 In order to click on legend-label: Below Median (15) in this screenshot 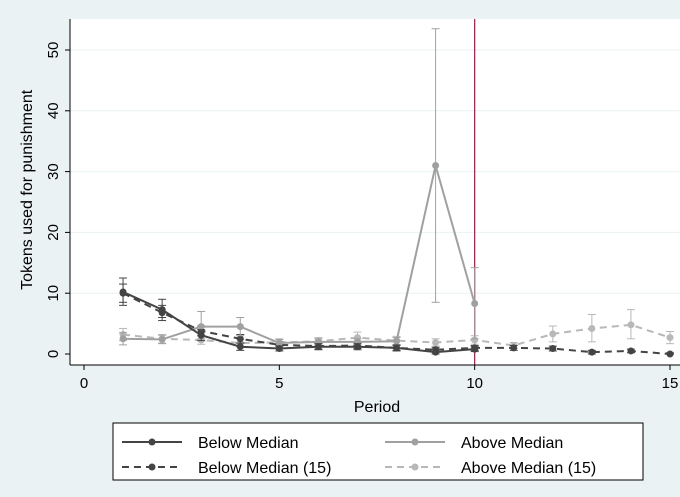, I will do `click(264, 468)`.